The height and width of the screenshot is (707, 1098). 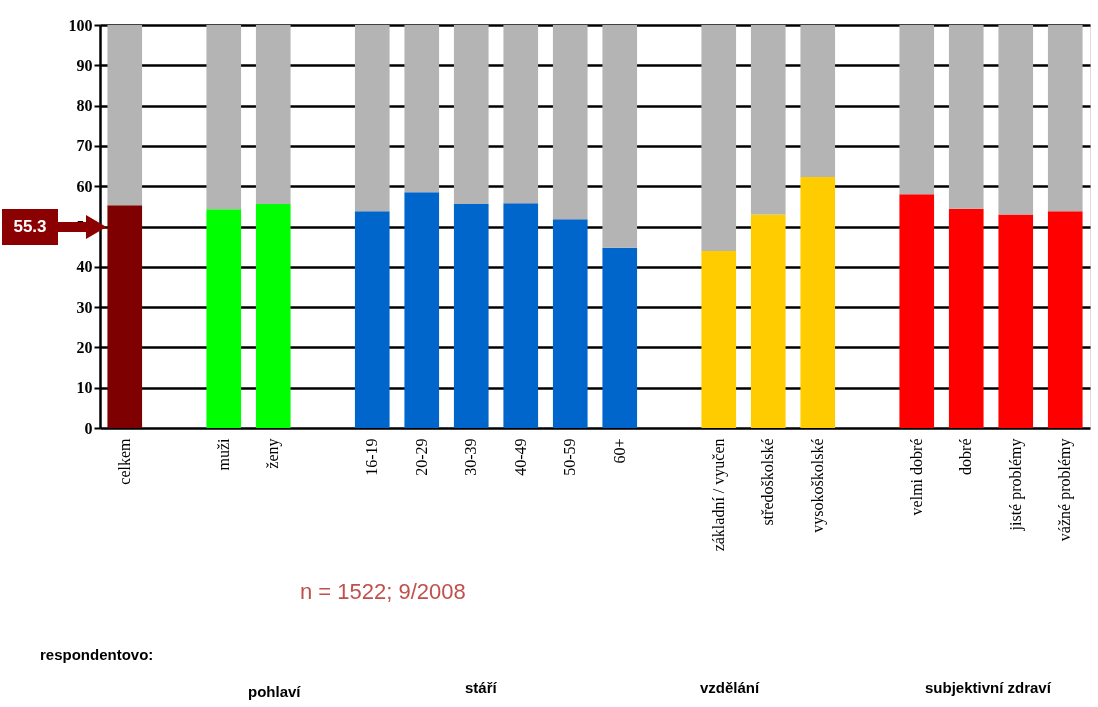 What do you see at coordinates (1015, 485) in the screenshot?
I see `x-tick-label: jisté problémy` at bounding box center [1015, 485].